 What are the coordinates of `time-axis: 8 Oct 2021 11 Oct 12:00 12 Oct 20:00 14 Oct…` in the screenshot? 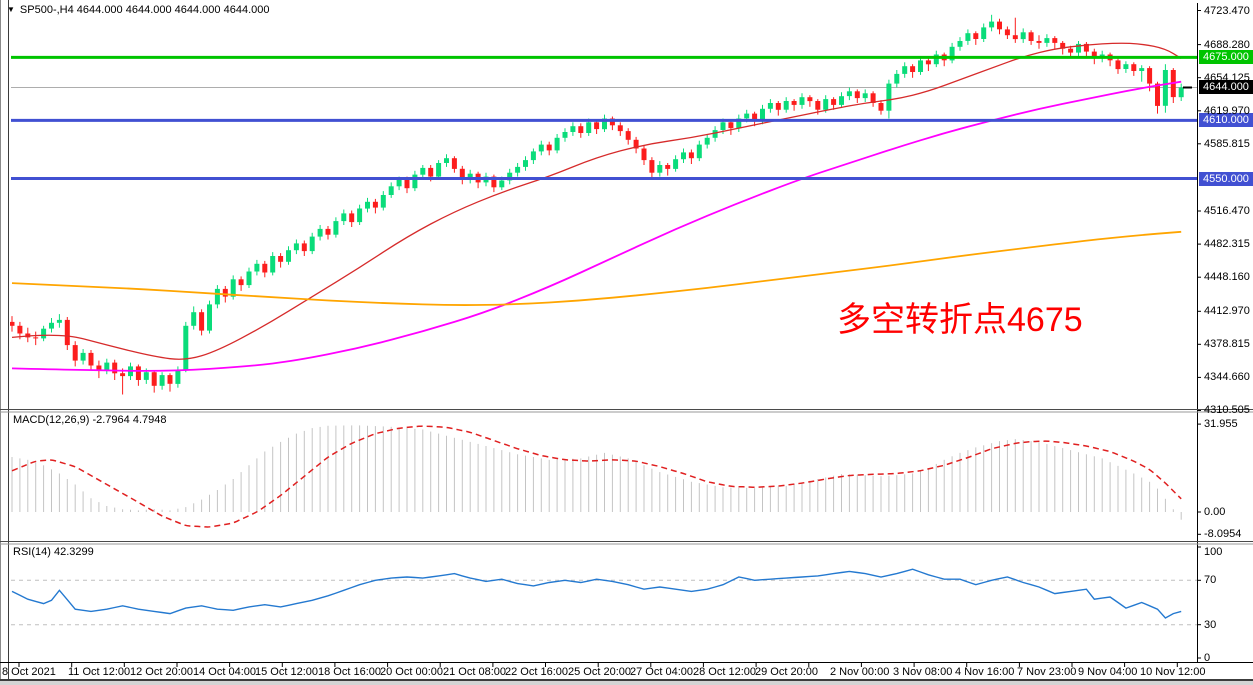 It's located at (626, 671).